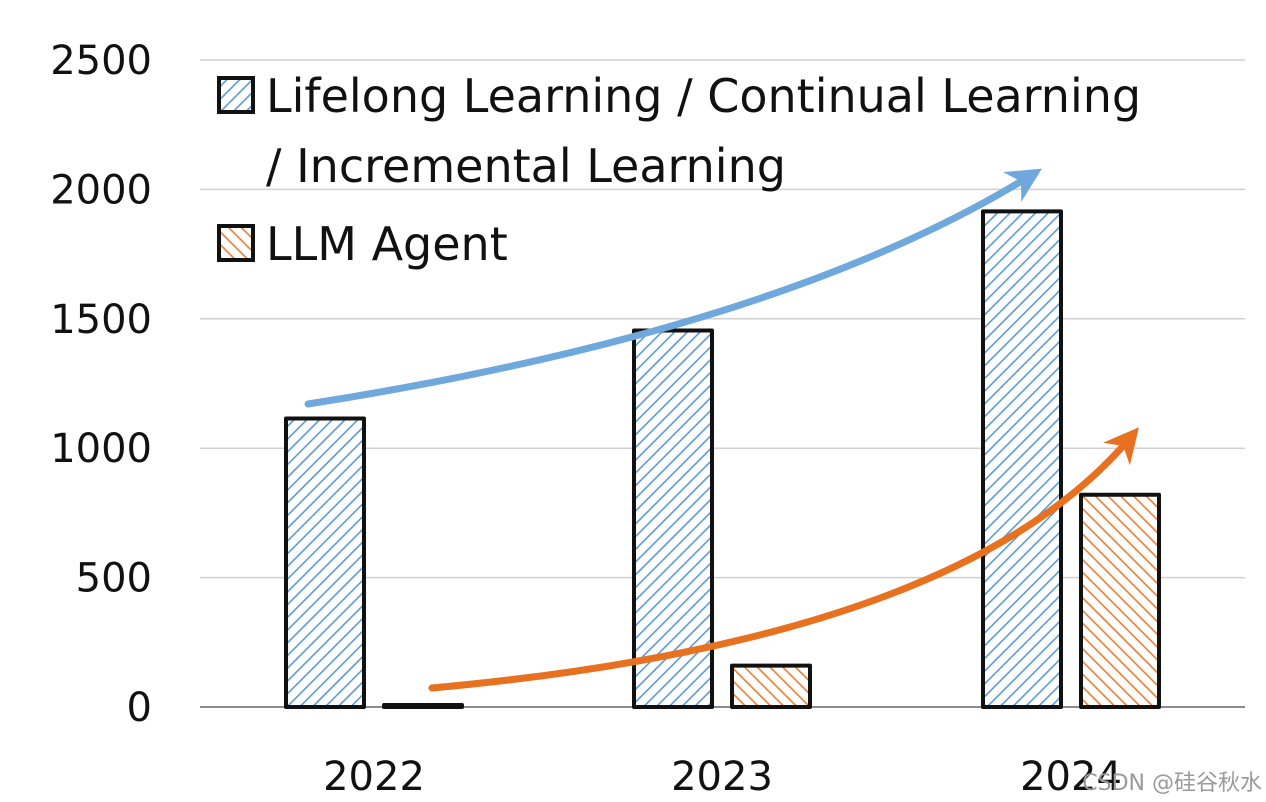 The width and height of the screenshot is (1266, 802). I want to click on y-tick-label: 1000, so click(101, 449).